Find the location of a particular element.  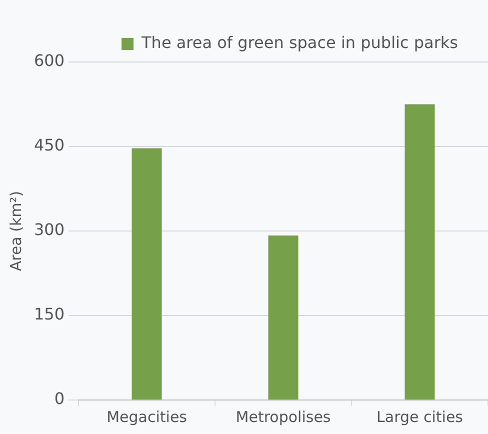

x-tick-label: Metropolises is located at coordinates (283, 417).